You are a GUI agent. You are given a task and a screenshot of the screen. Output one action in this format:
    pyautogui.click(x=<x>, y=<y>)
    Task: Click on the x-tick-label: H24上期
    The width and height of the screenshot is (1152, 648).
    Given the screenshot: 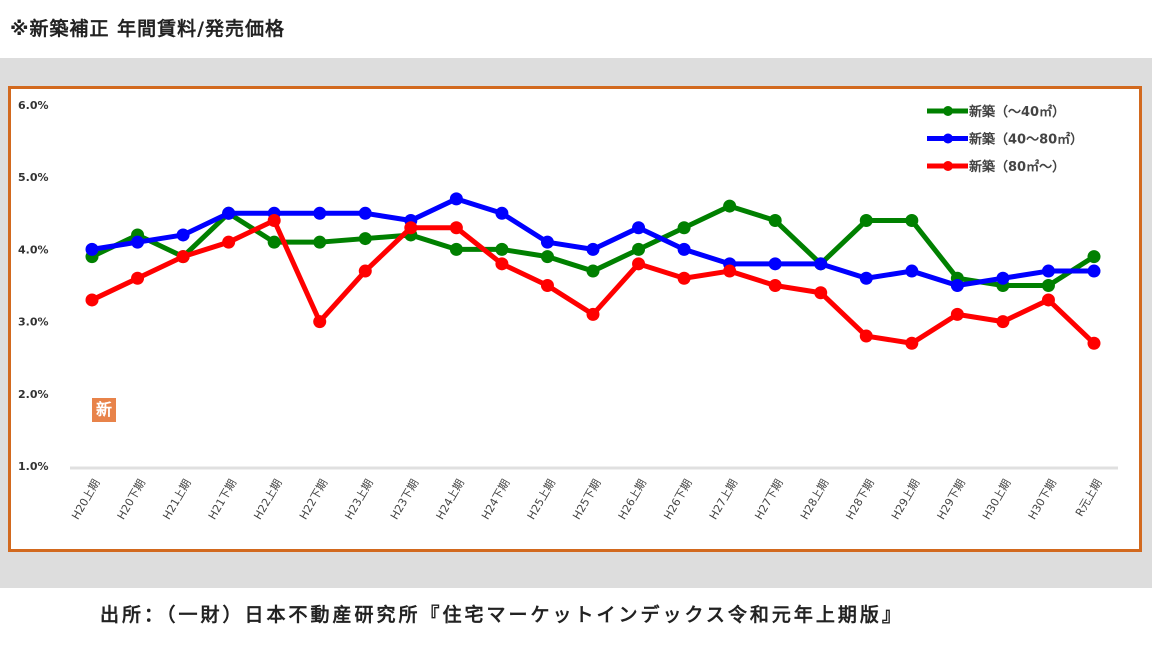 What is the action you would take?
    pyautogui.click(x=450, y=499)
    